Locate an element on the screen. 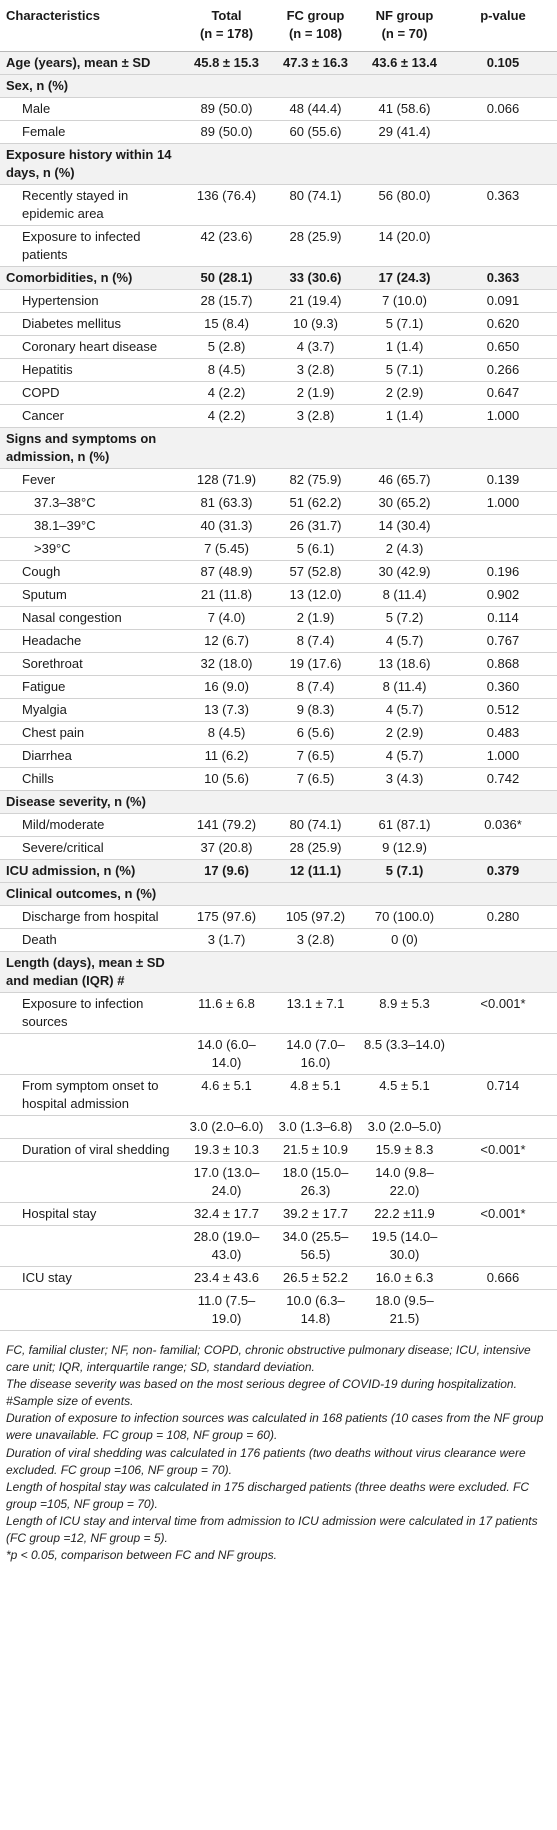 Image resolution: width=557 pixels, height=1830 pixels. fc-group-cell: 2 (1.9) is located at coordinates (315, 393).